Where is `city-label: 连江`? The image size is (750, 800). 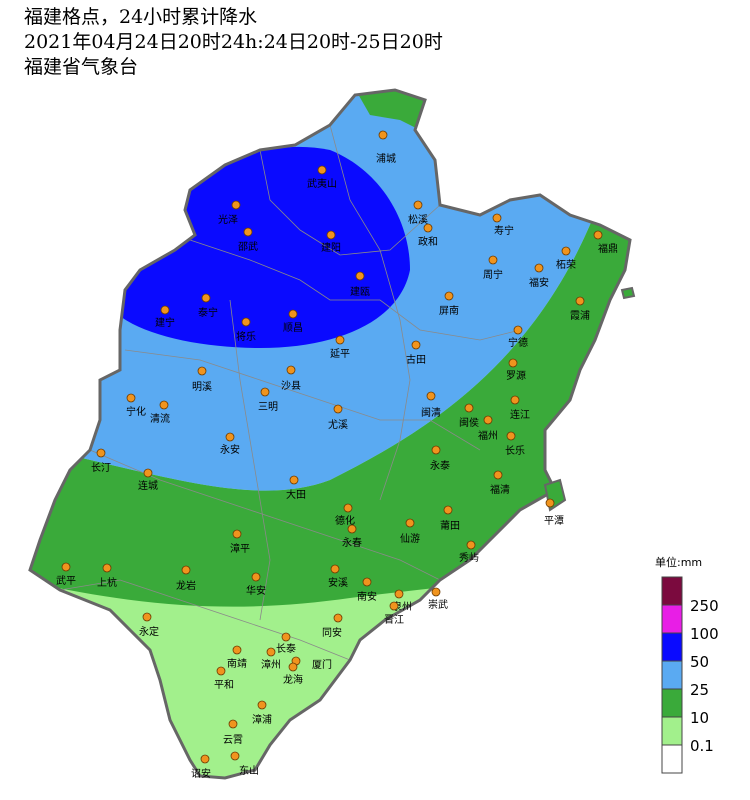 city-label: 连江 is located at coordinates (520, 414).